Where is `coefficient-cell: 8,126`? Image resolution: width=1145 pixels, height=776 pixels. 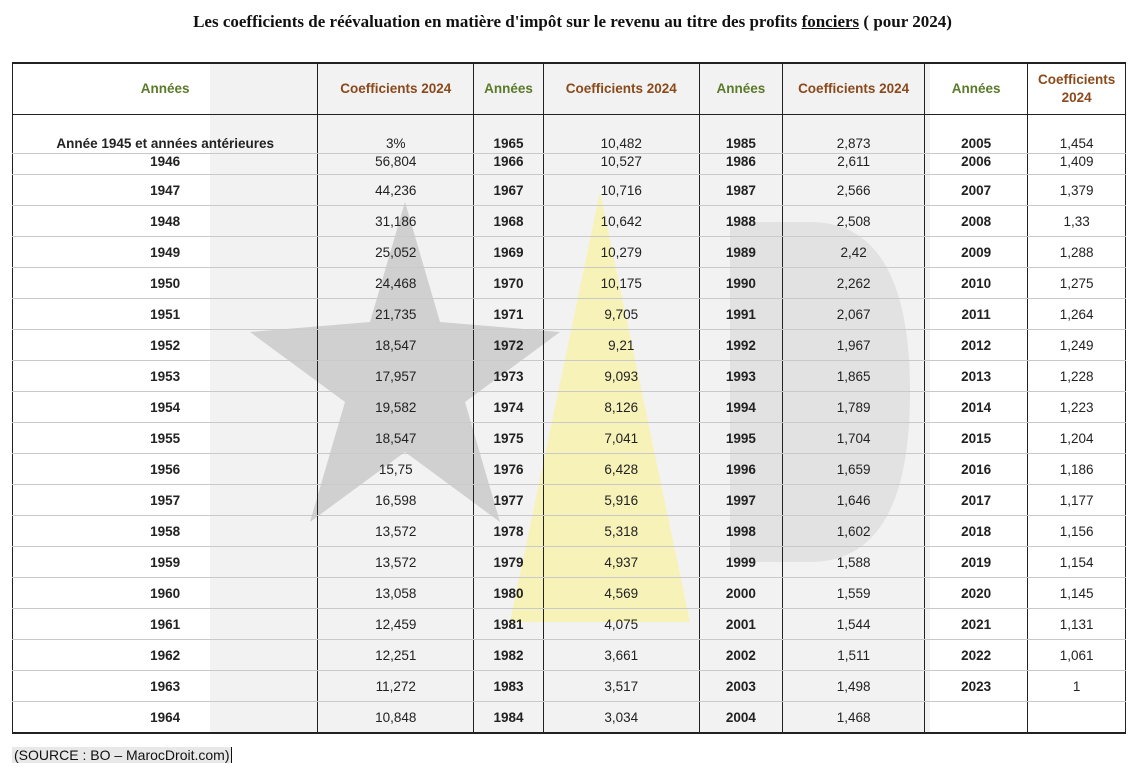 coefficient-cell: 8,126 is located at coordinates (621, 407).